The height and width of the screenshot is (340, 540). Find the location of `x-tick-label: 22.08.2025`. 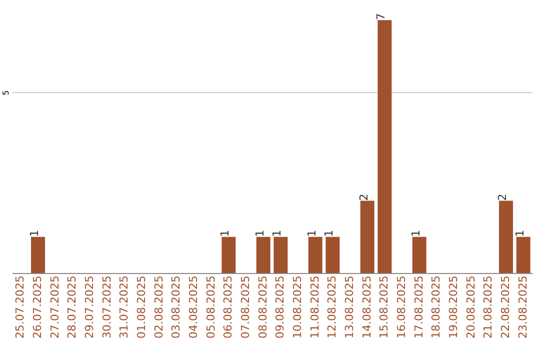

x-tick-label: 22.08.2025 is located at coordinates (505, 307).